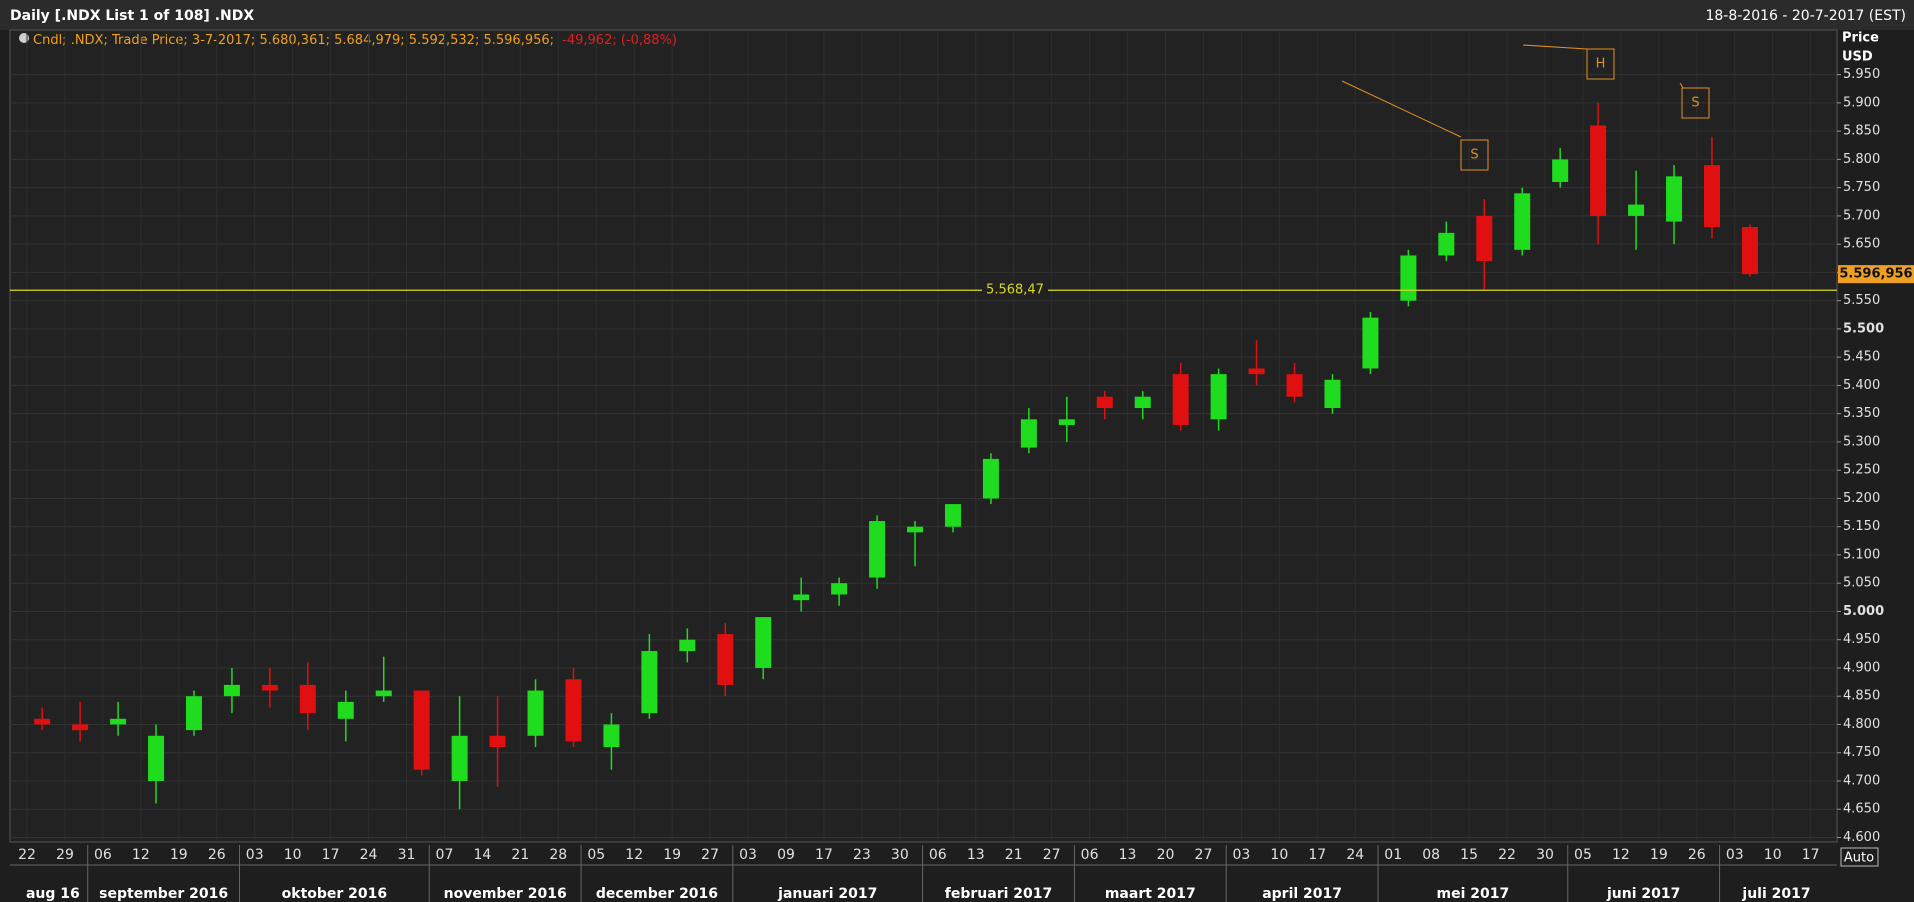 The width and height of the screenshot is (1914, 902). I want to click on y-axis-title: Price, so click(1860, 38).